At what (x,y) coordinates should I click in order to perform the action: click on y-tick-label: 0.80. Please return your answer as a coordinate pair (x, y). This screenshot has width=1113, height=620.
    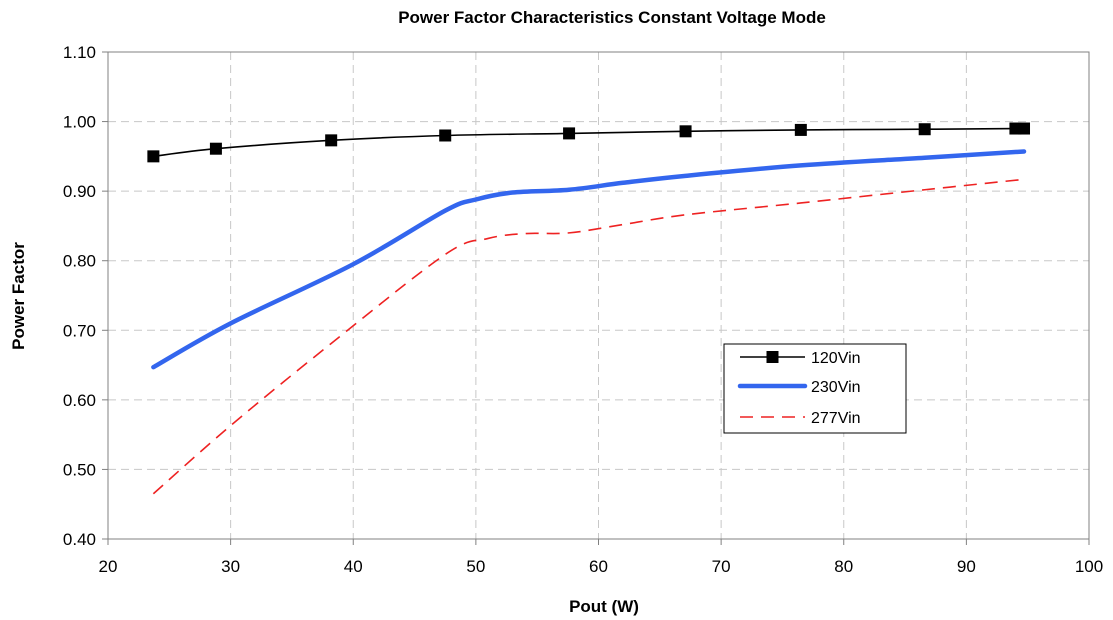
    Looking at the image, I should click on (79, 261).